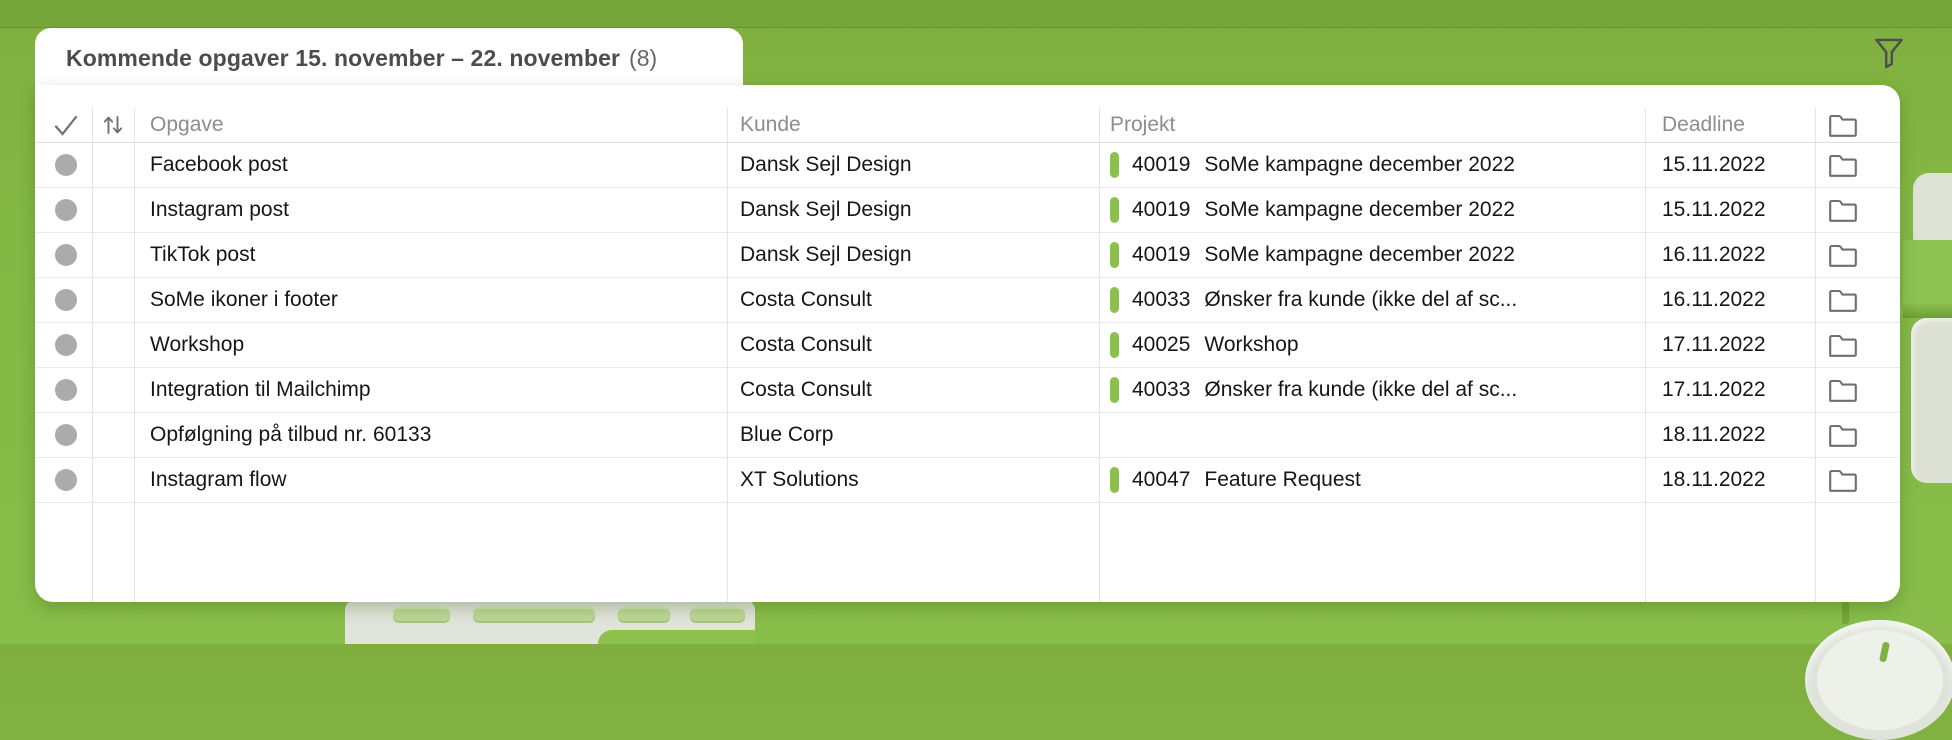  I want to click on project-cell: 40025 Workshop, so click(1372, 345).